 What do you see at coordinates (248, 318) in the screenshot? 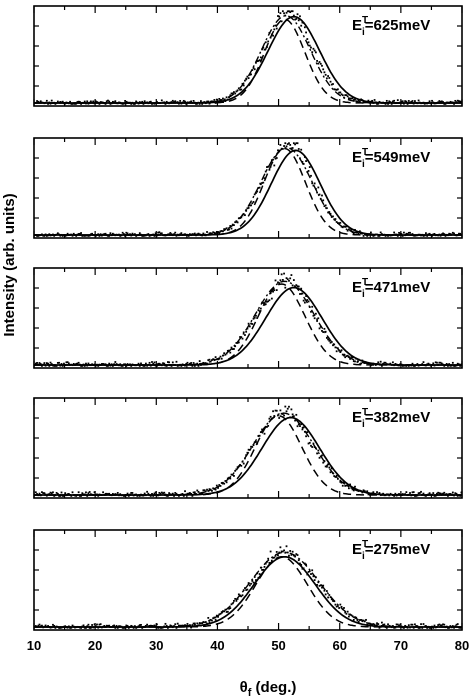
I see `panel-3: ET i=471meV` at bounding box center [248, 318].